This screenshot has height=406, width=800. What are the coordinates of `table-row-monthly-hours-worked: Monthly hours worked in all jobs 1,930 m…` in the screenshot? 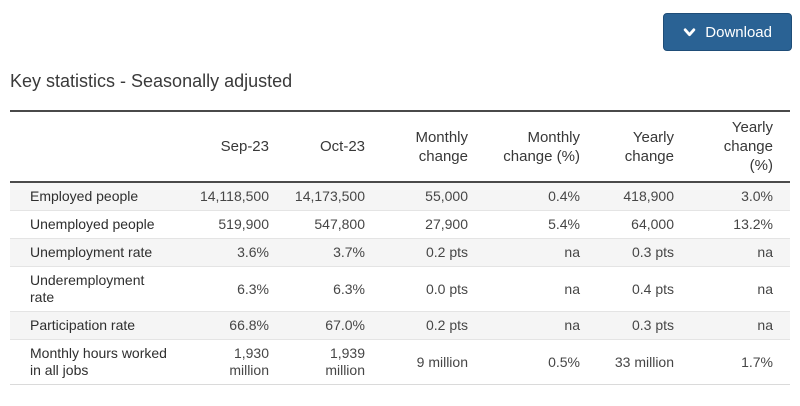 It's located at (400, 362).